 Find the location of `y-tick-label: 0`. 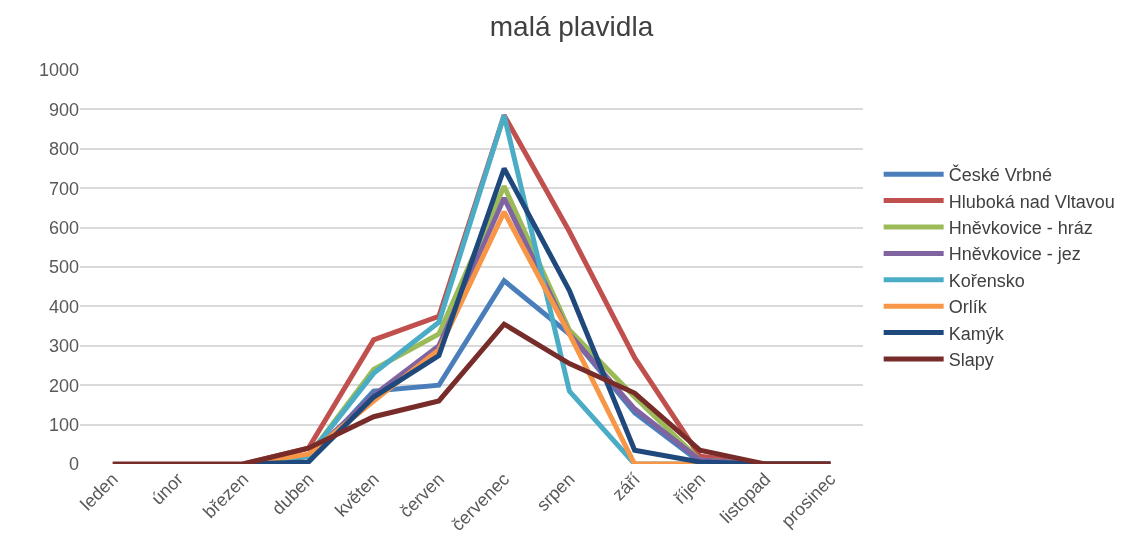

y-tick-label: 0 is located at coordinates (73, 464).